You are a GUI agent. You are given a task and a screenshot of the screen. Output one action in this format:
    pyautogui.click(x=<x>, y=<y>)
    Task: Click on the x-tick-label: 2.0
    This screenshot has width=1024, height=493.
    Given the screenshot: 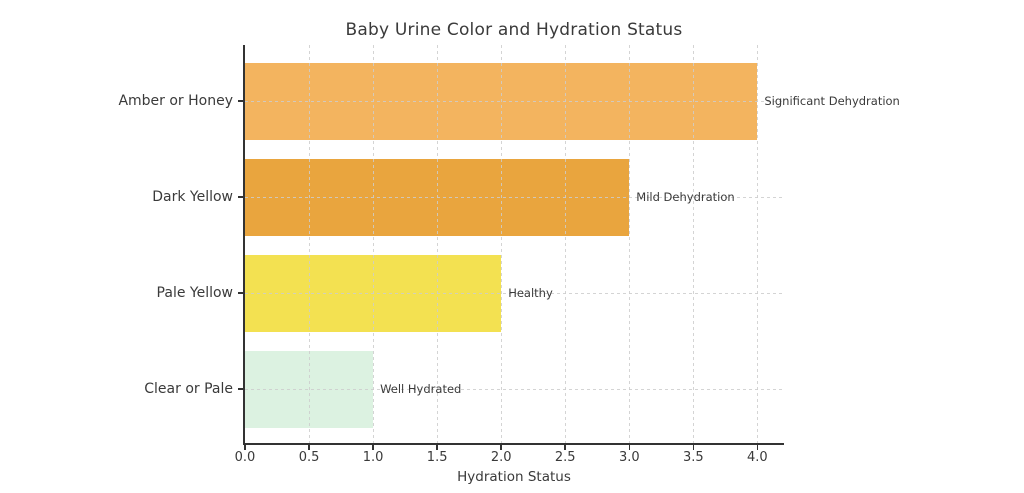 What is the action you would take?
    pyautogui.click(x=501, y=457)
    